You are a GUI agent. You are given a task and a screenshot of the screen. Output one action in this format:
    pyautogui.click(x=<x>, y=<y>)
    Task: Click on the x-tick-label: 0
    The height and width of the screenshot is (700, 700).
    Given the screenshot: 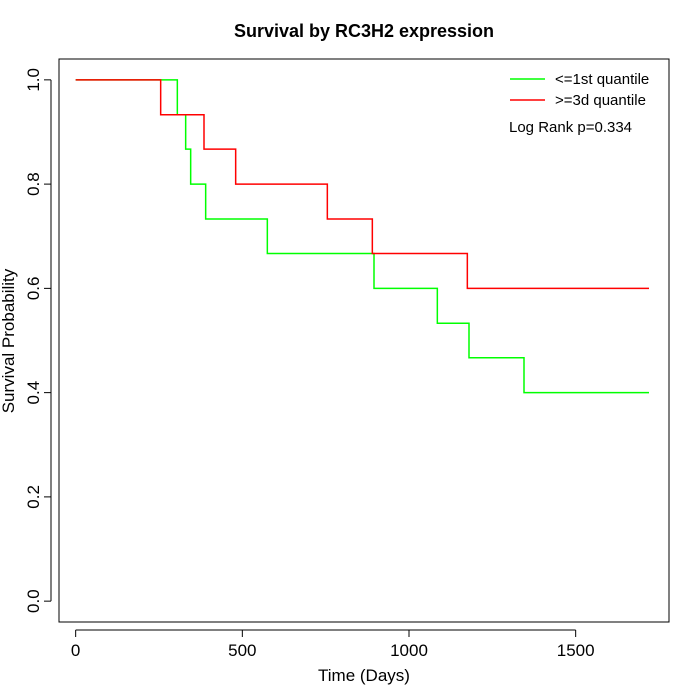 What is the action you would take?
    pyautogui.click(x=75, y=650)
    